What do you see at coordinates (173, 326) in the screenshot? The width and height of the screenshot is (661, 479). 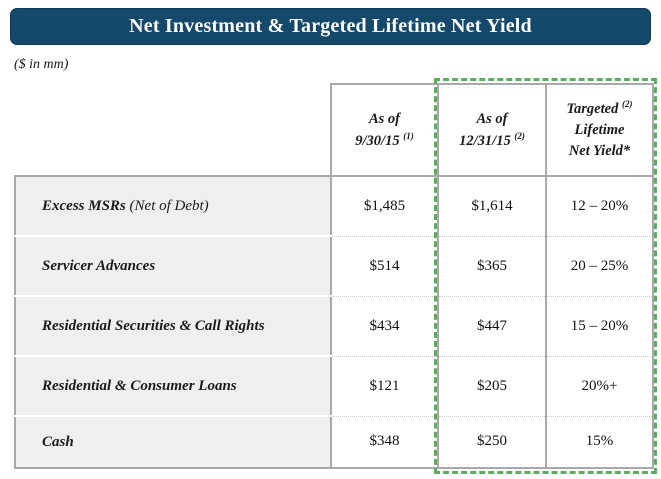 I see `row-label: Residential Securities & Call Rights` at bounding box center [173, 326].